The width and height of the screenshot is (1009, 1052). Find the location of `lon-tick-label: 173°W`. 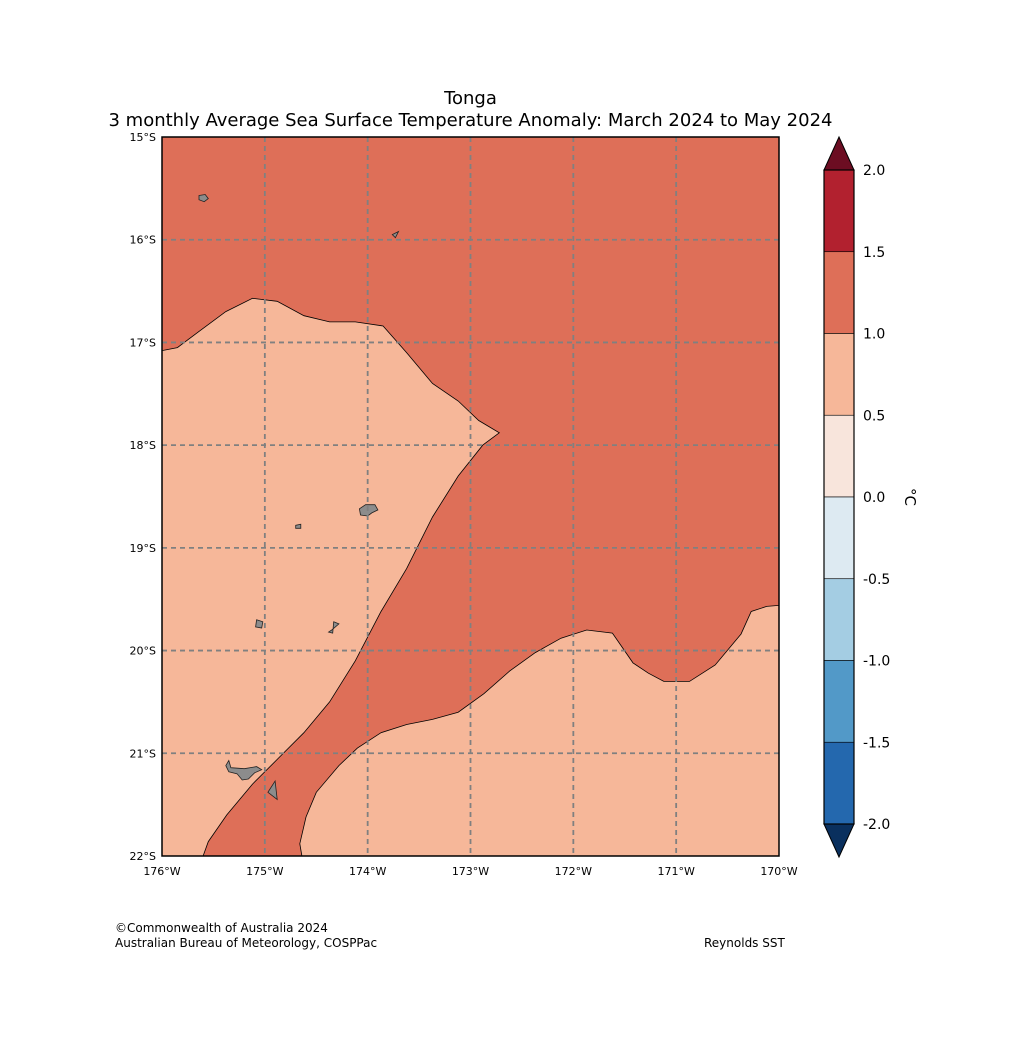

lon-tick-label: 173°W is located at coordinates (470, 871).